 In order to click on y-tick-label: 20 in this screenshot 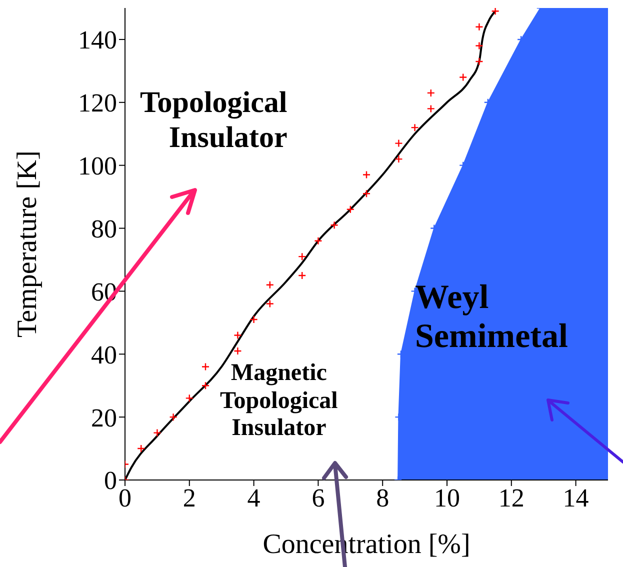, I will do `click(104, 417)`.